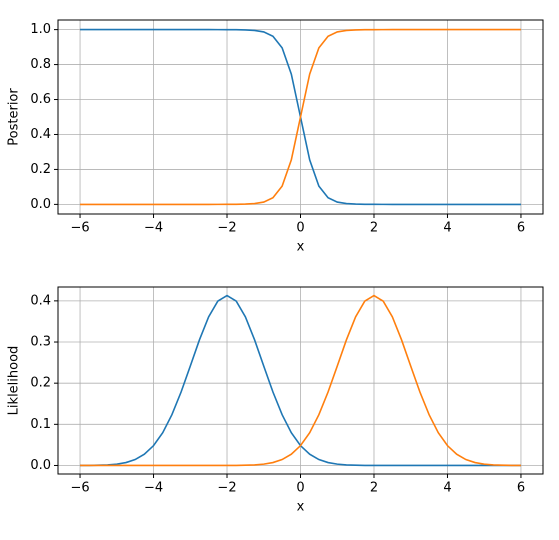  What do you see at coordinates (40, 99) in the screenshot?
I see `y-tick-label: 0.6` at bounding box center [40, 99].